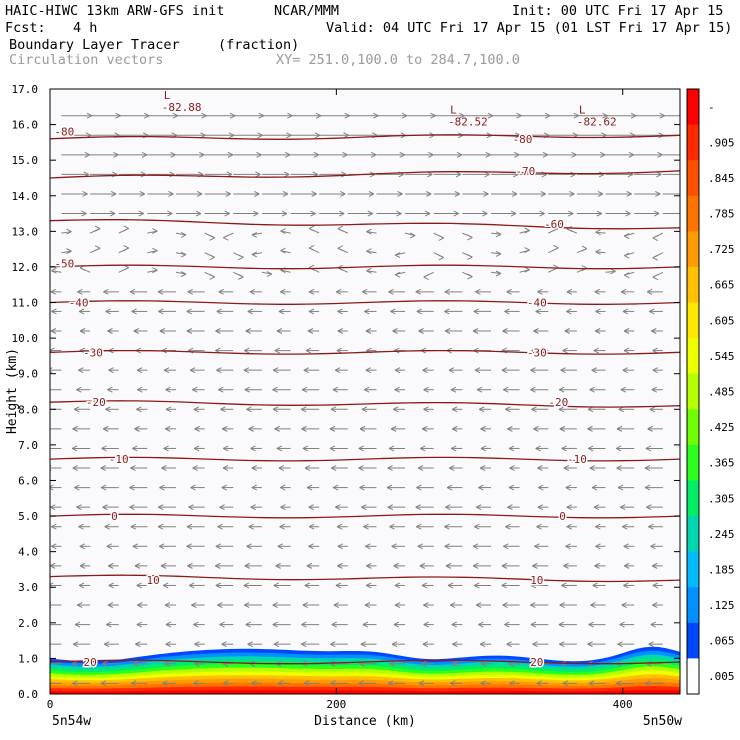 The width and height of the screenshot is (740, 740). Describe the element at coordinates (25, 267) in the screenshot. I see `y-tick-label: 12.0` at that location.